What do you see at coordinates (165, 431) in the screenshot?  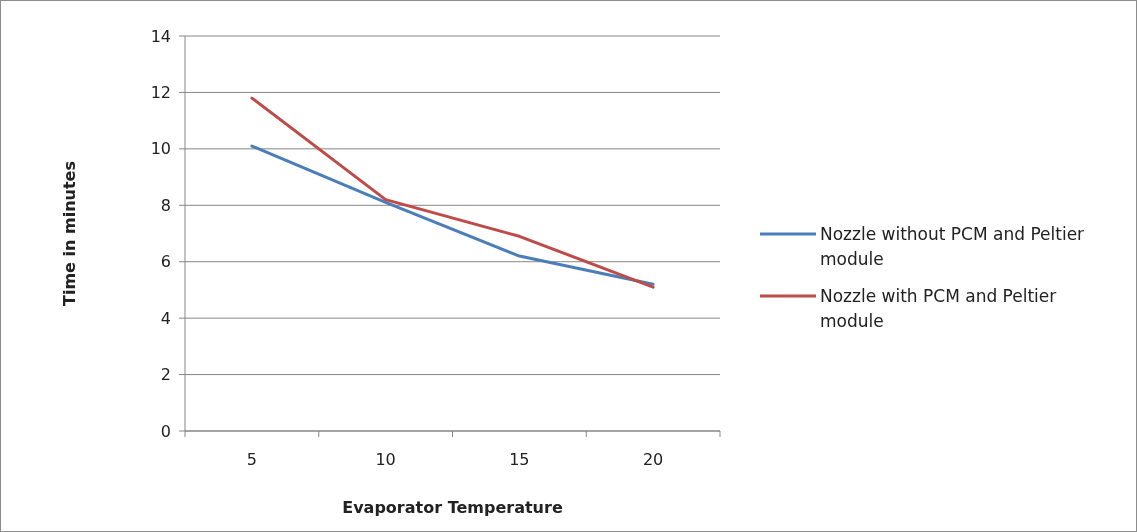 I see `y-tick-label: 0` at bounding box center [165, 431].